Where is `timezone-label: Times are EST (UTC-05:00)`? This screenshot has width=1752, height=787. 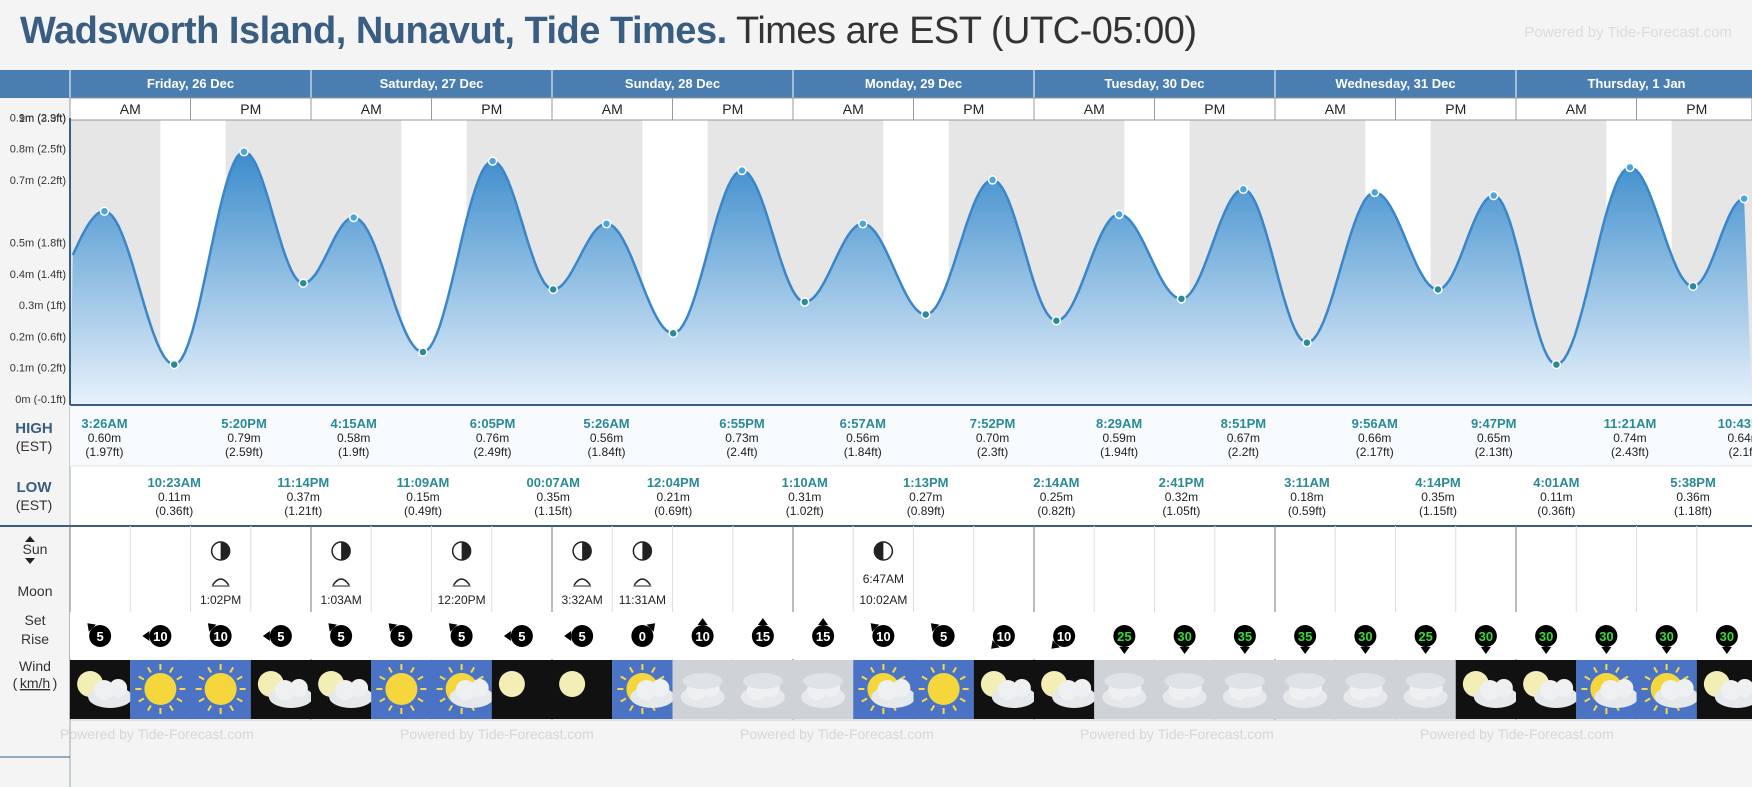
timezone-label: Times are EST (UTC-05:00) is located at coordinates (966, 31).